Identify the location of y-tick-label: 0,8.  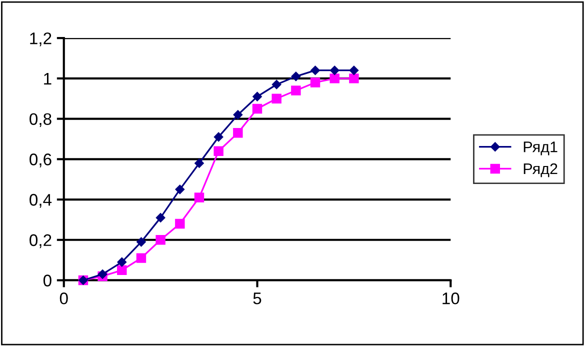
(41, 120).